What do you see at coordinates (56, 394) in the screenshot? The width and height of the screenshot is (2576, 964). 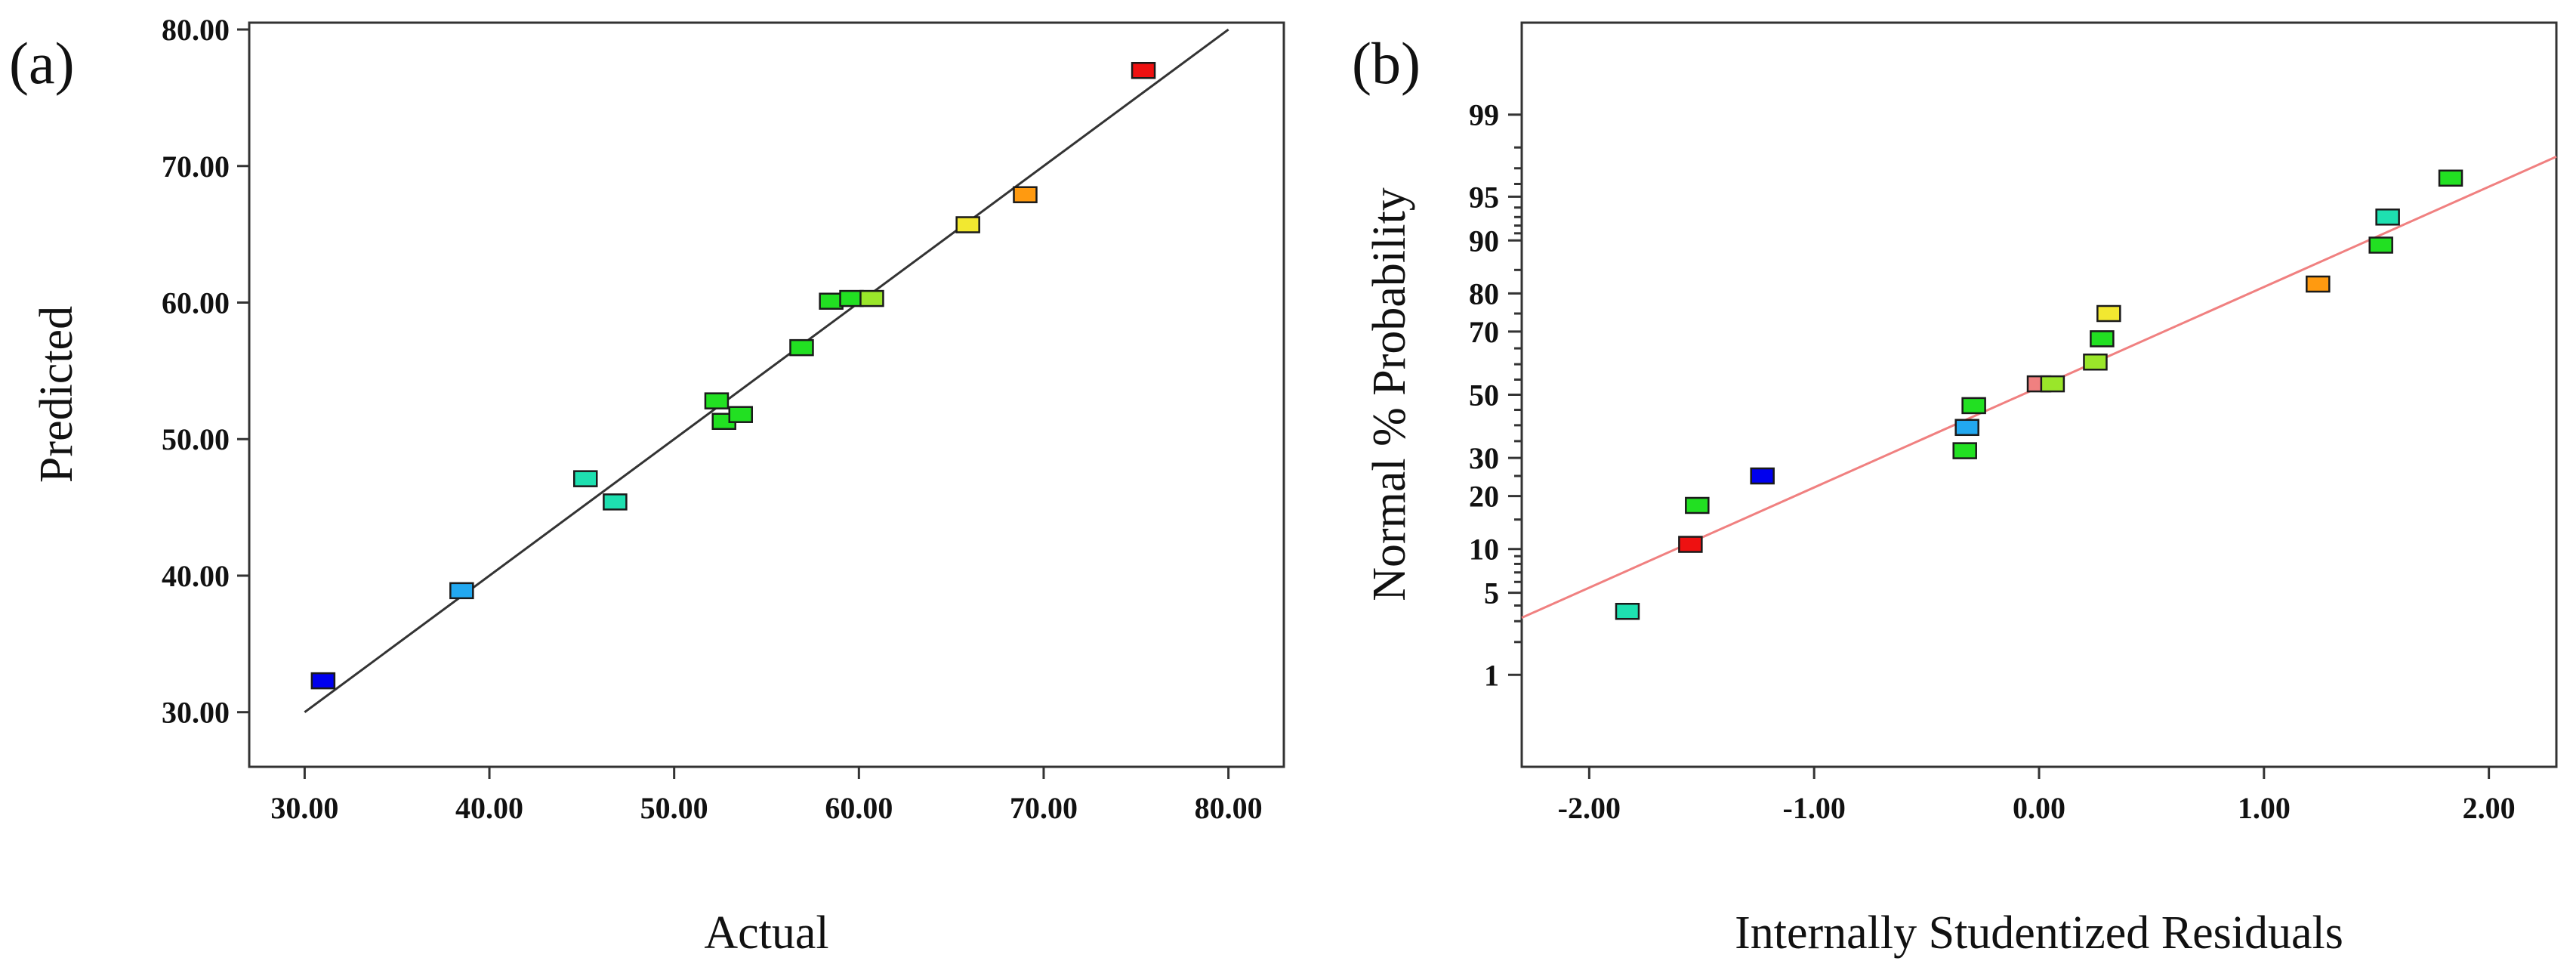 I see `panel-a-y-axis-label: Predicted` at bounding box center [56, 394].